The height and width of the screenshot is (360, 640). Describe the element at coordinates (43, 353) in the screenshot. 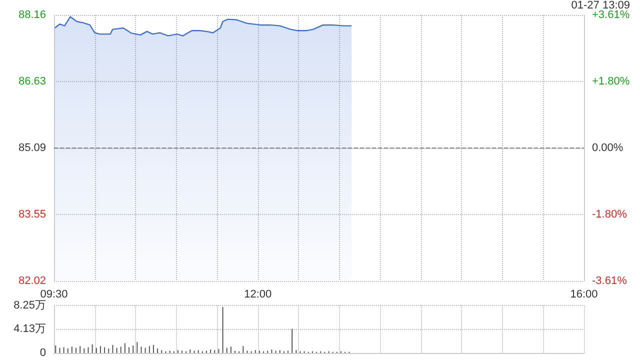

I see `y-tick-label: 0` at that location.